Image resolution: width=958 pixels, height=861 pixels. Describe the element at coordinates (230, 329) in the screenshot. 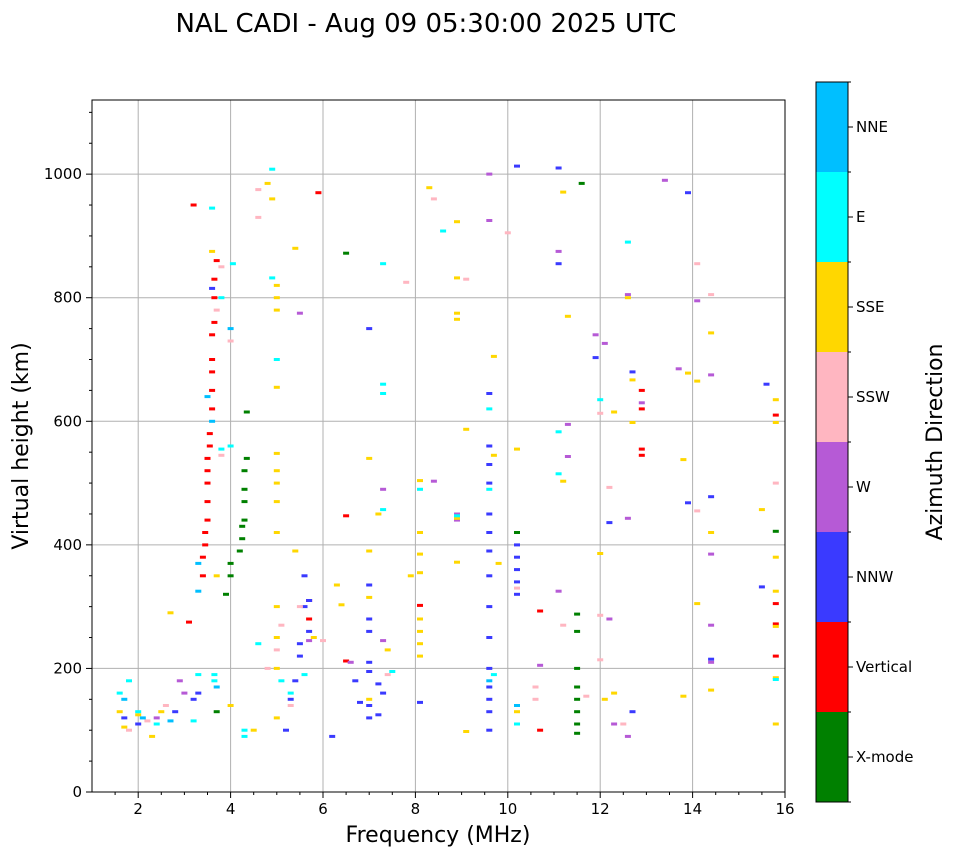

I see `data-point-nne` at that location.